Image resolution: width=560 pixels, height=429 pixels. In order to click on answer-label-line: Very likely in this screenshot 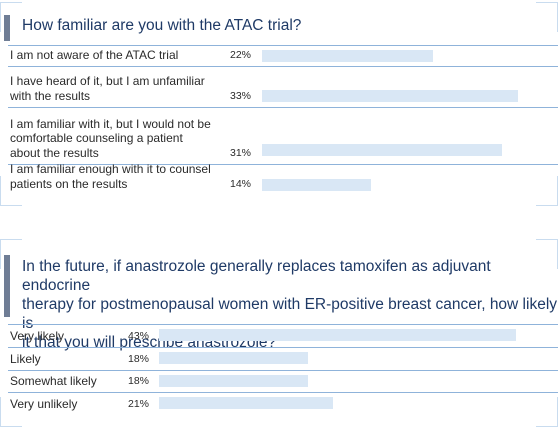, I will do `click(37, 335)`.